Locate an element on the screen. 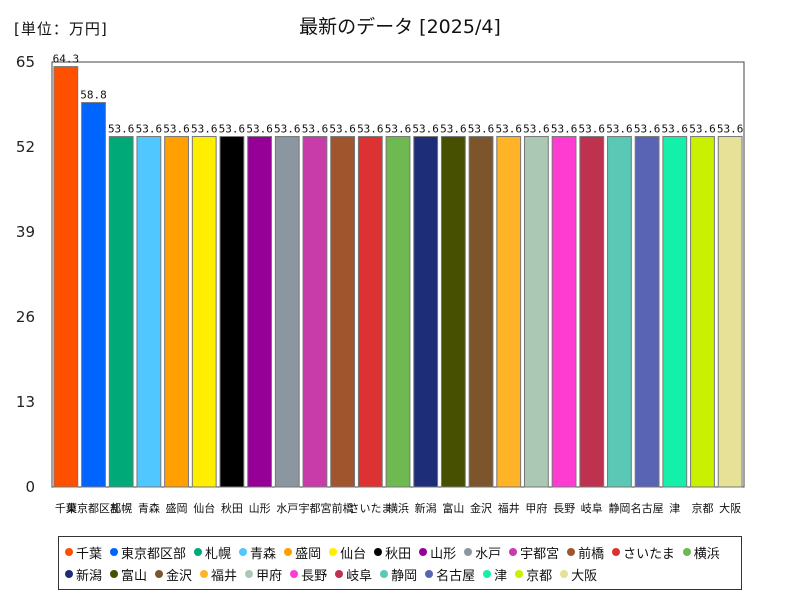  legend-label: 秋田 is located at coordinates (398, 554).